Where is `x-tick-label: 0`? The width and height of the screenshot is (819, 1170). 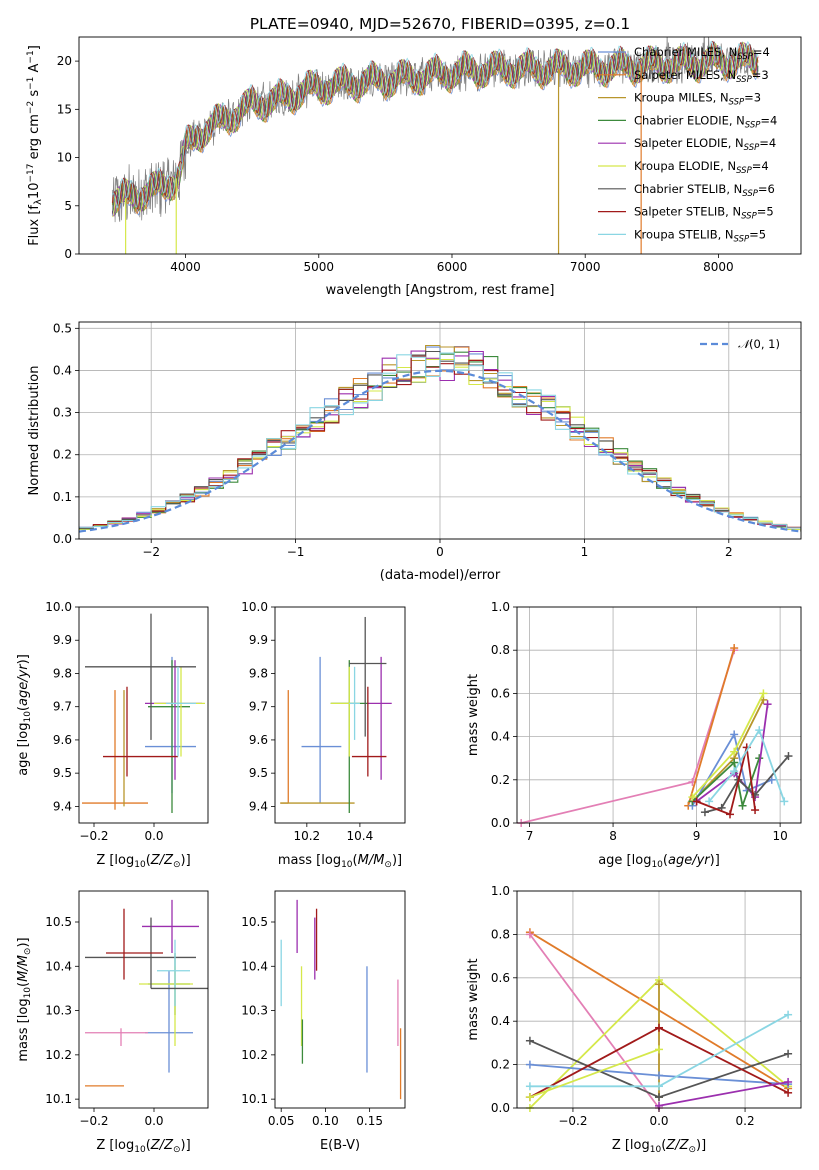 x-tick-label: 0 is located at coordinates (440, 552).